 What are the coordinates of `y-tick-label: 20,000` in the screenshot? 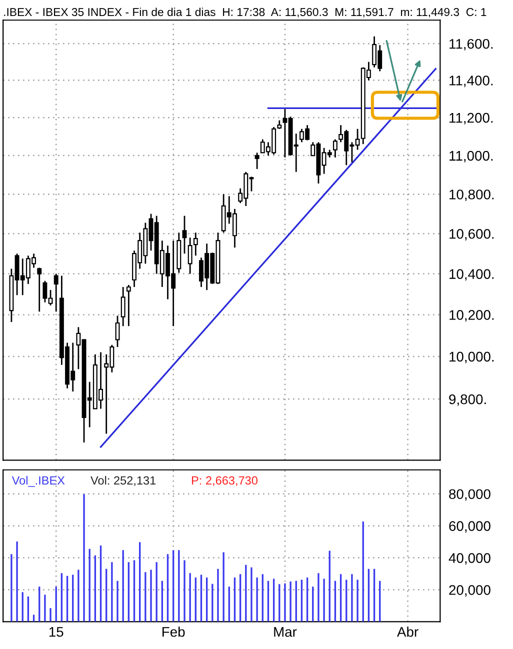 It's located at (469, 591).